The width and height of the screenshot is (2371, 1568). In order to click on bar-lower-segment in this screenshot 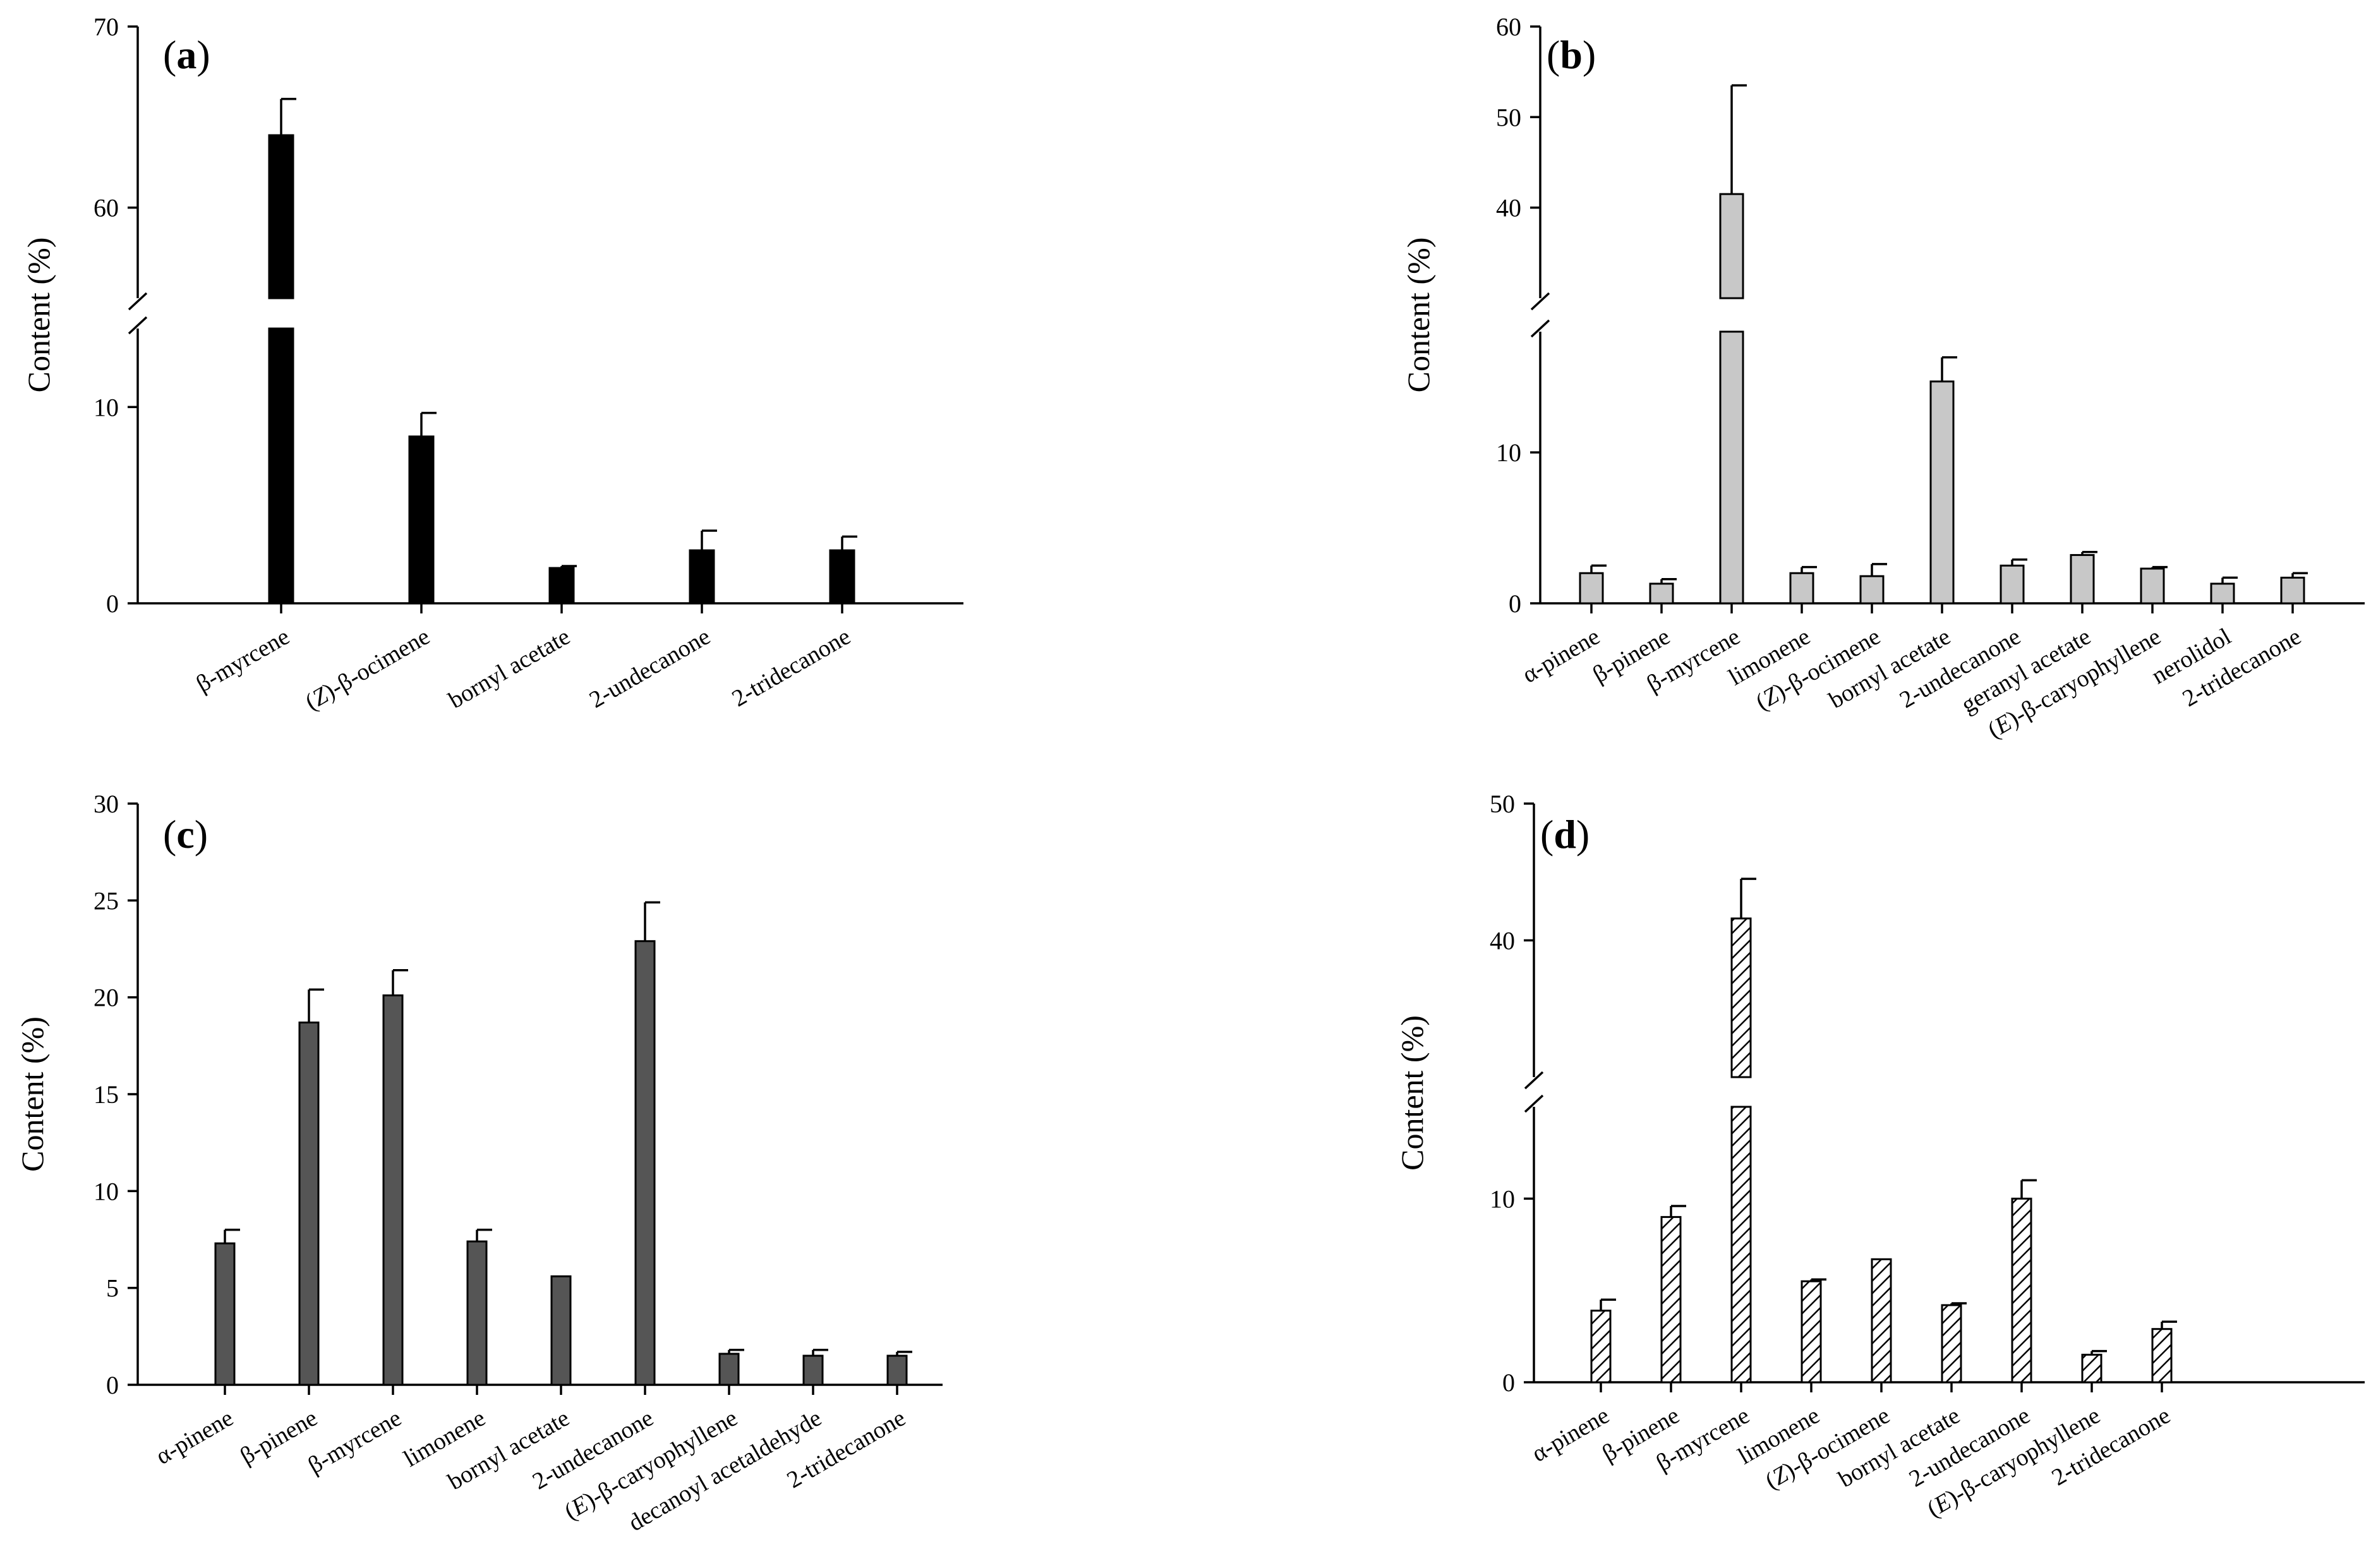, I will do `click(281, 466)`.